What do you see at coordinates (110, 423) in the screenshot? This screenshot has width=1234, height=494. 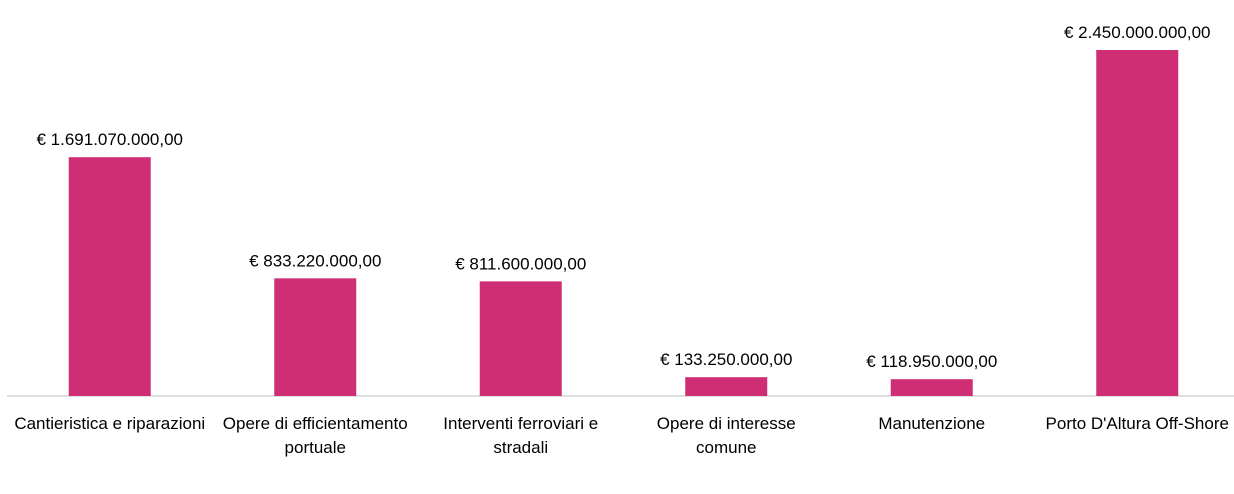 I see `x-tick-label: Cantieristica e riparazioni` at bounding box center [110, 423].